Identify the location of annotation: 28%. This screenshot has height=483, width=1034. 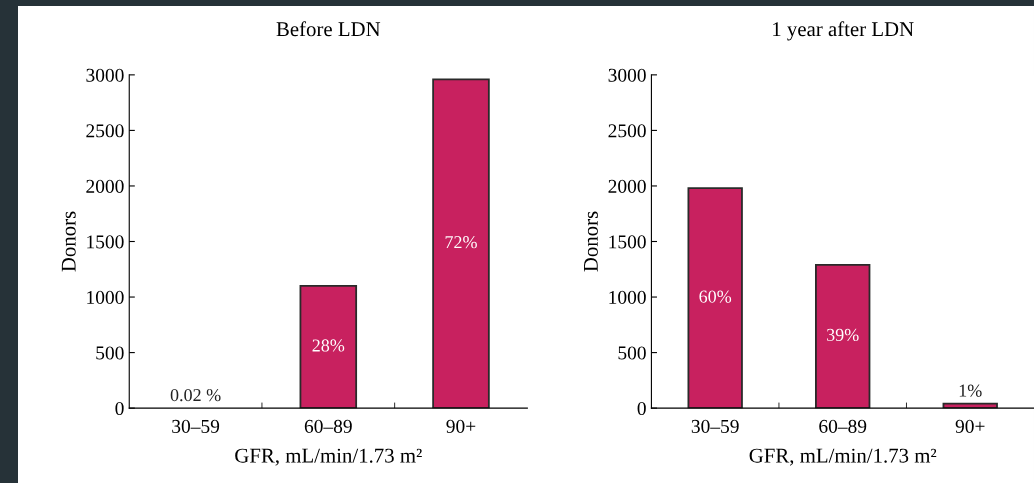
(328, 345).